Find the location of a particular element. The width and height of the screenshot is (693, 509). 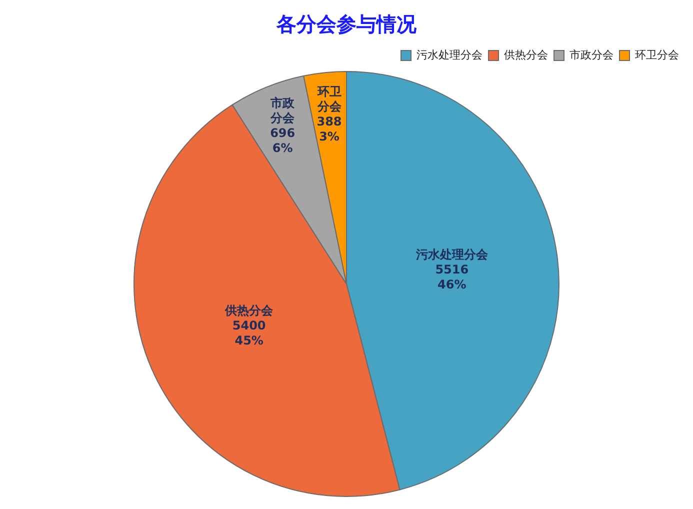

data-label: 环卫分会 388 3% is located at coordinates (329, 114).